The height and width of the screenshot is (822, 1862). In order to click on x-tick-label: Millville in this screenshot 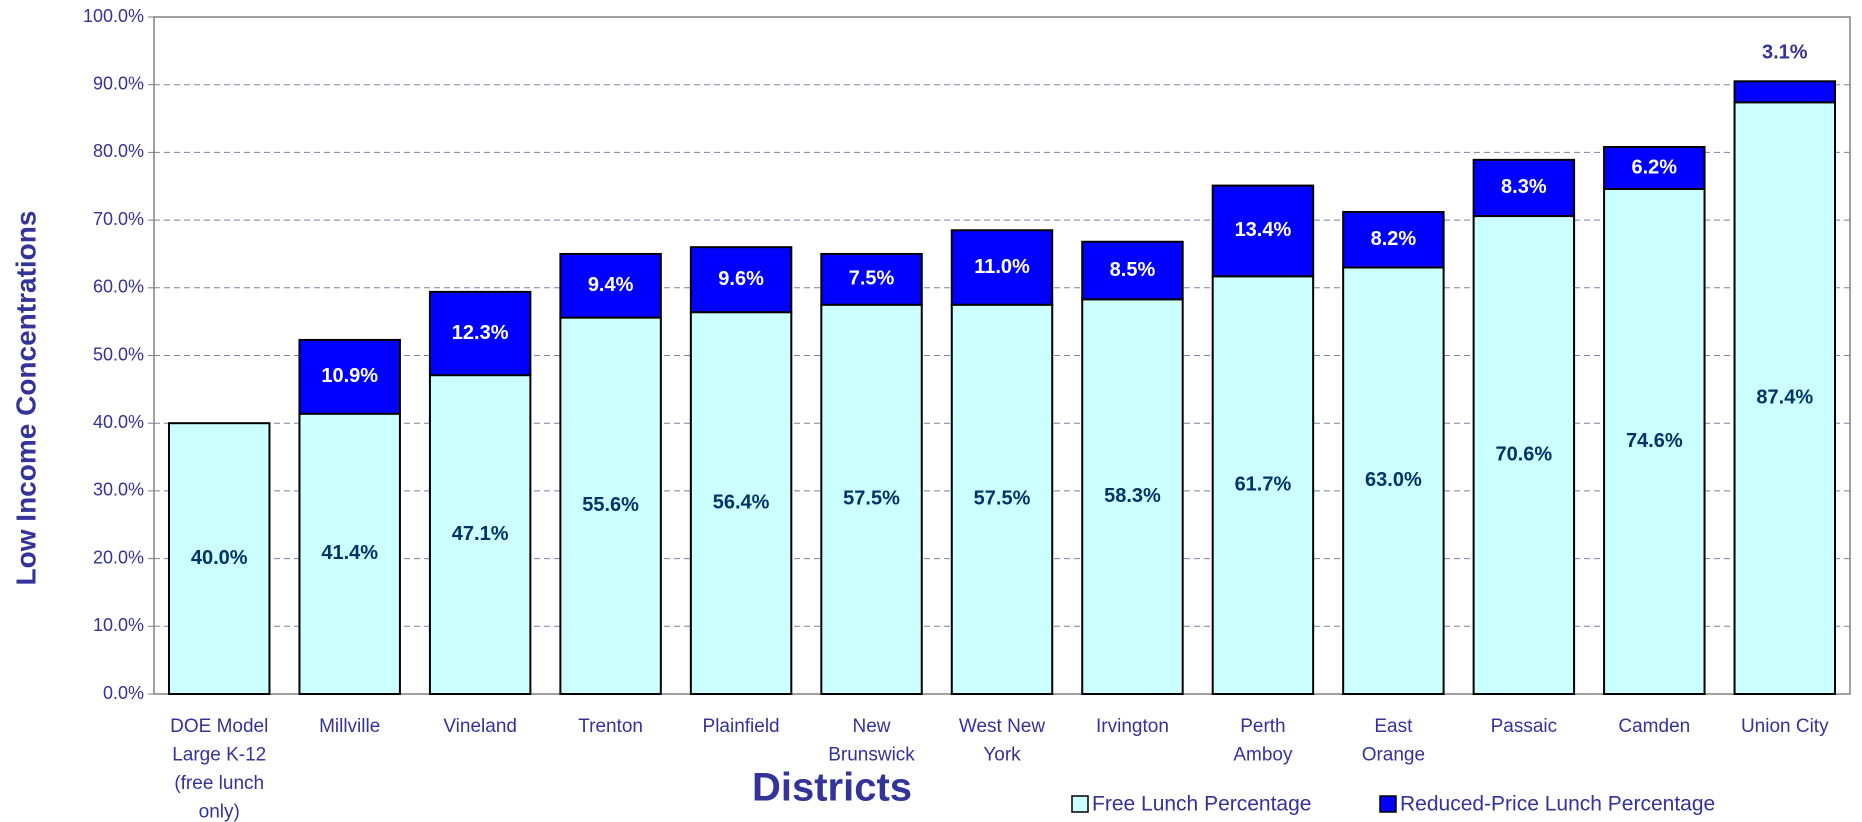, I will do `click(349, 726)`.